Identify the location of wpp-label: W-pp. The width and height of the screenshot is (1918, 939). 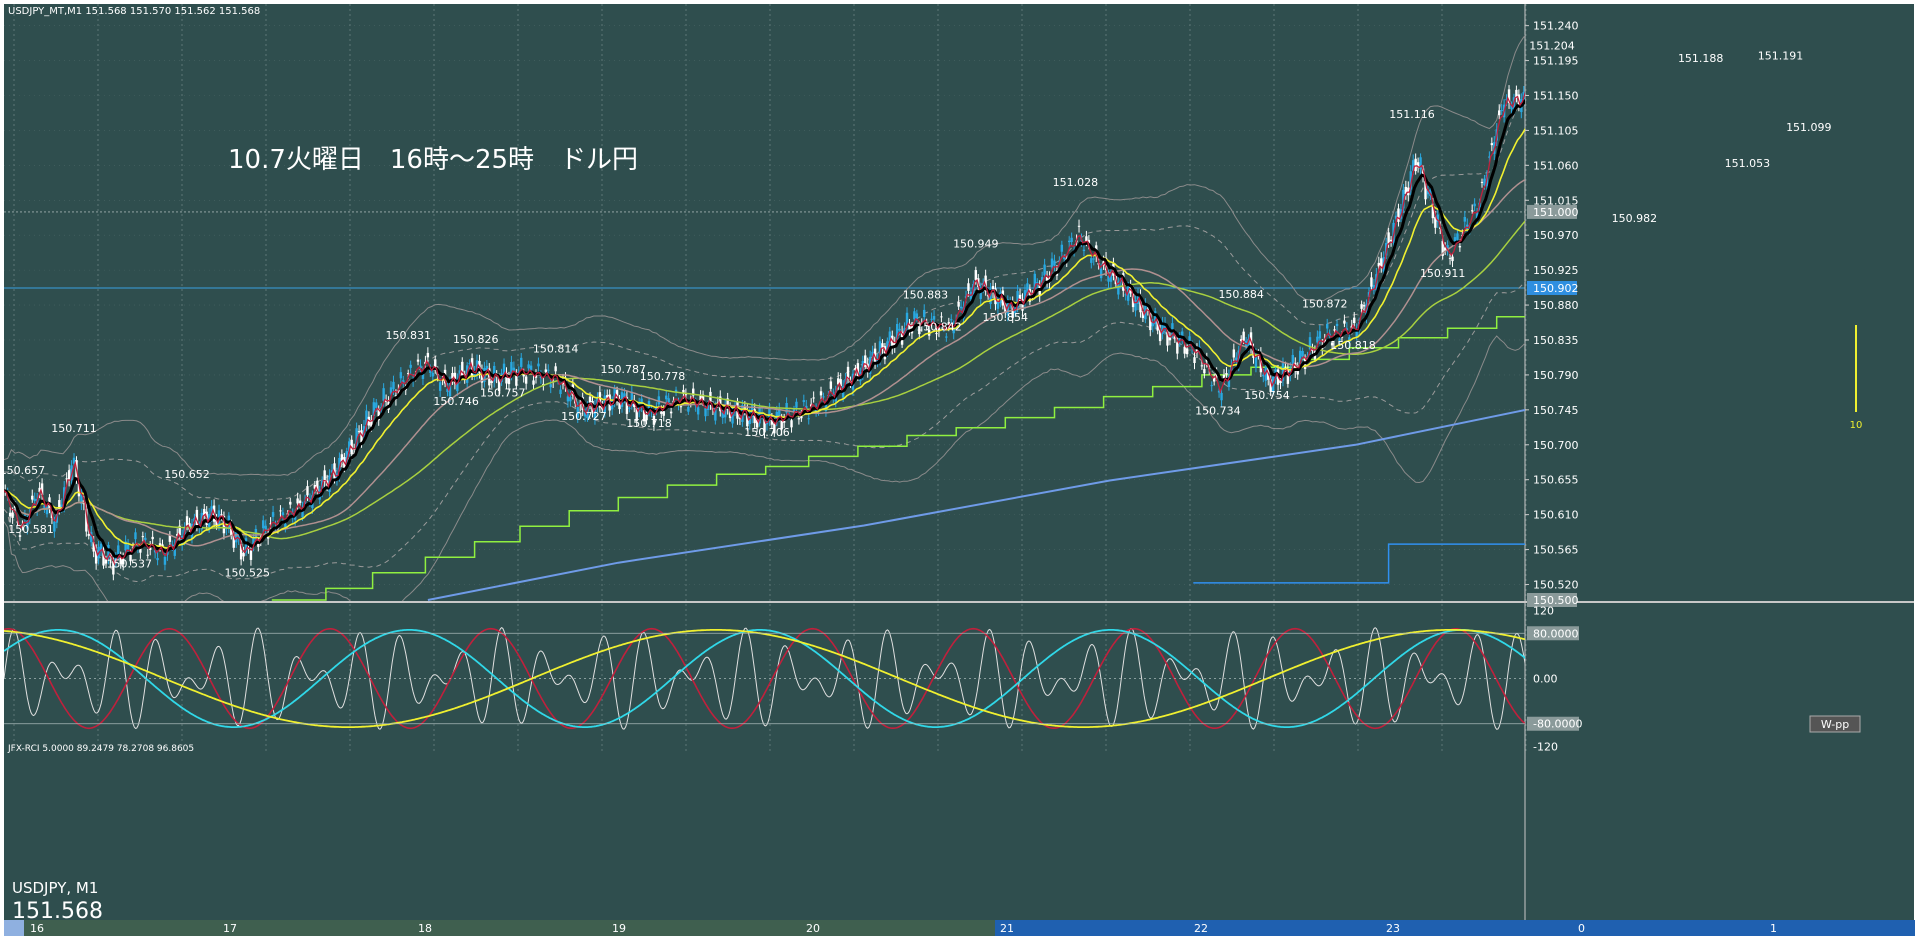
(1835, 724).